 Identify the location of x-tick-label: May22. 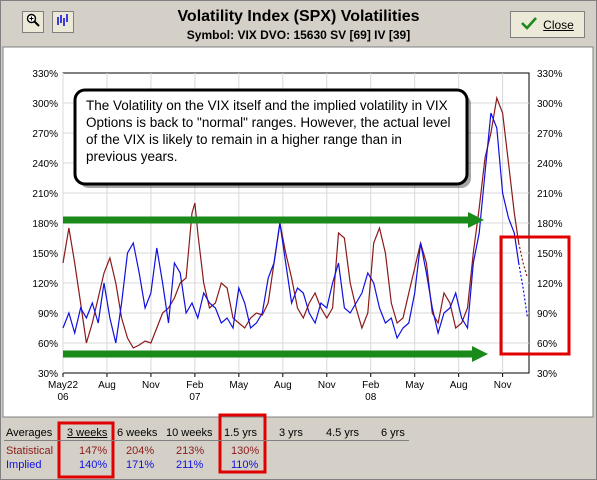
(63, 385).